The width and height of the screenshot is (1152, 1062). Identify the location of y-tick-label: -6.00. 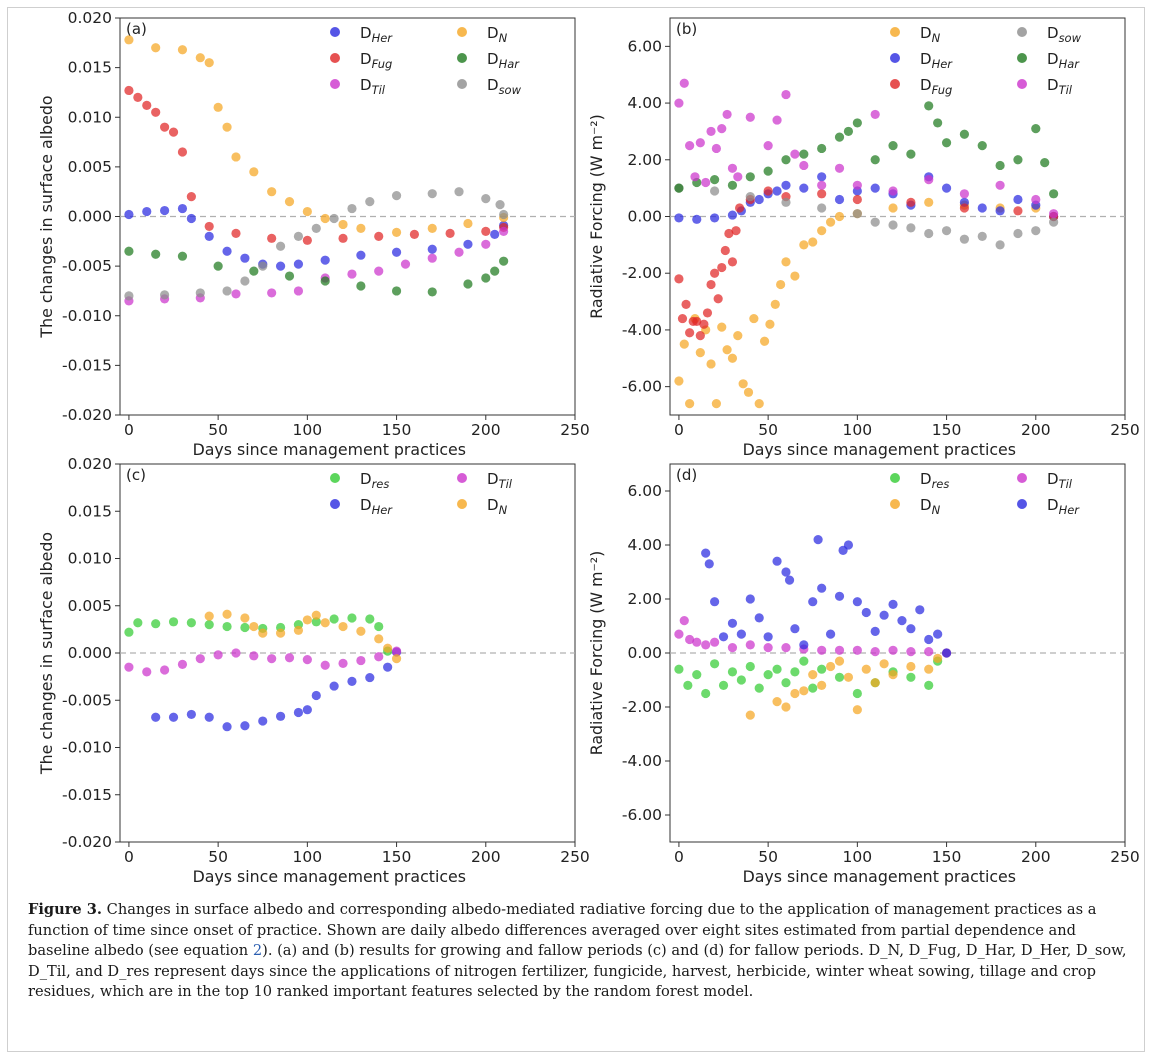
(642, 815).